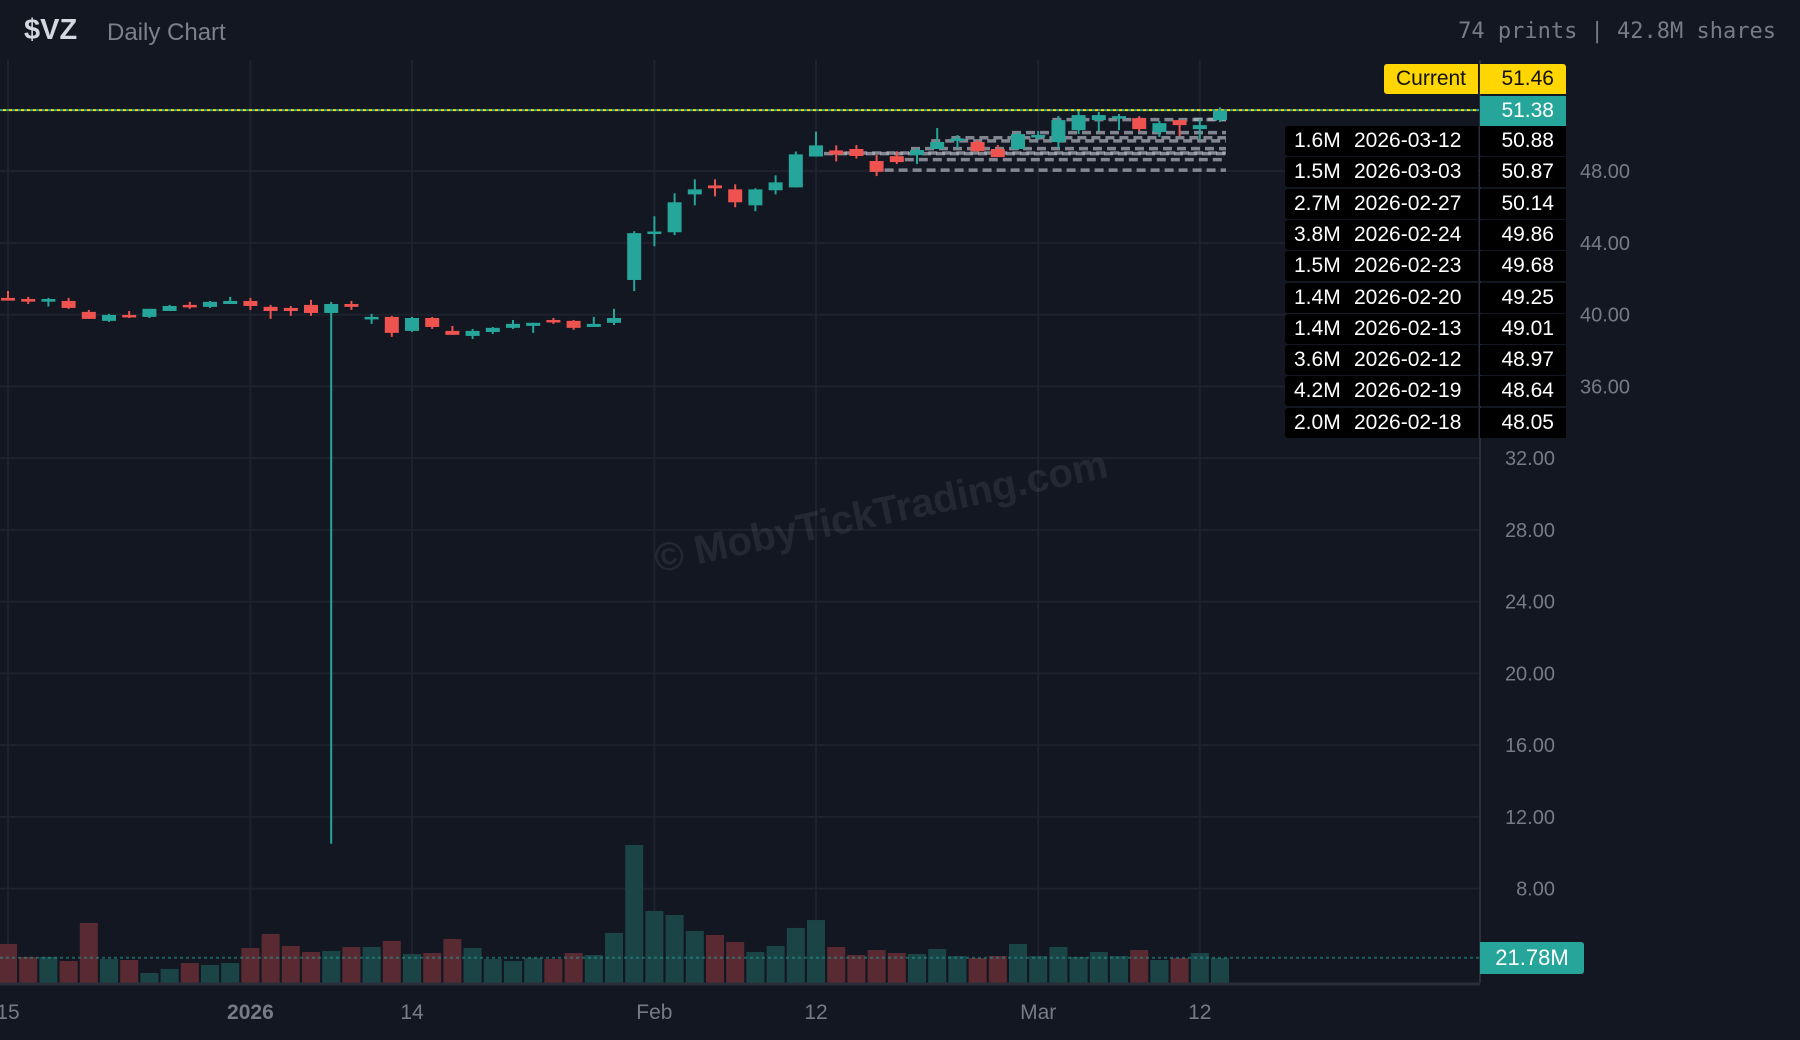 The image size is (1800, 1040). Describe the element at coordinates (1532, 958) in the screenshot. I see `average-volume-badge: 21.78M` at that location.